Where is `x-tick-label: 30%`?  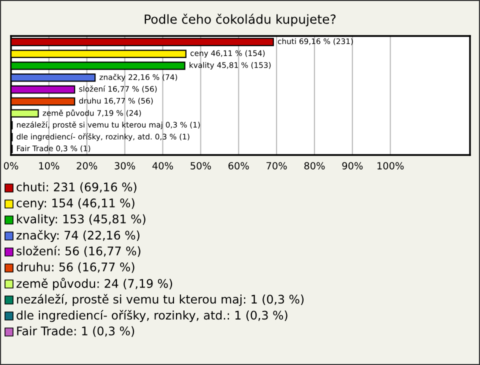
x-tick-label: 30% is located at coordinates (125, 166).